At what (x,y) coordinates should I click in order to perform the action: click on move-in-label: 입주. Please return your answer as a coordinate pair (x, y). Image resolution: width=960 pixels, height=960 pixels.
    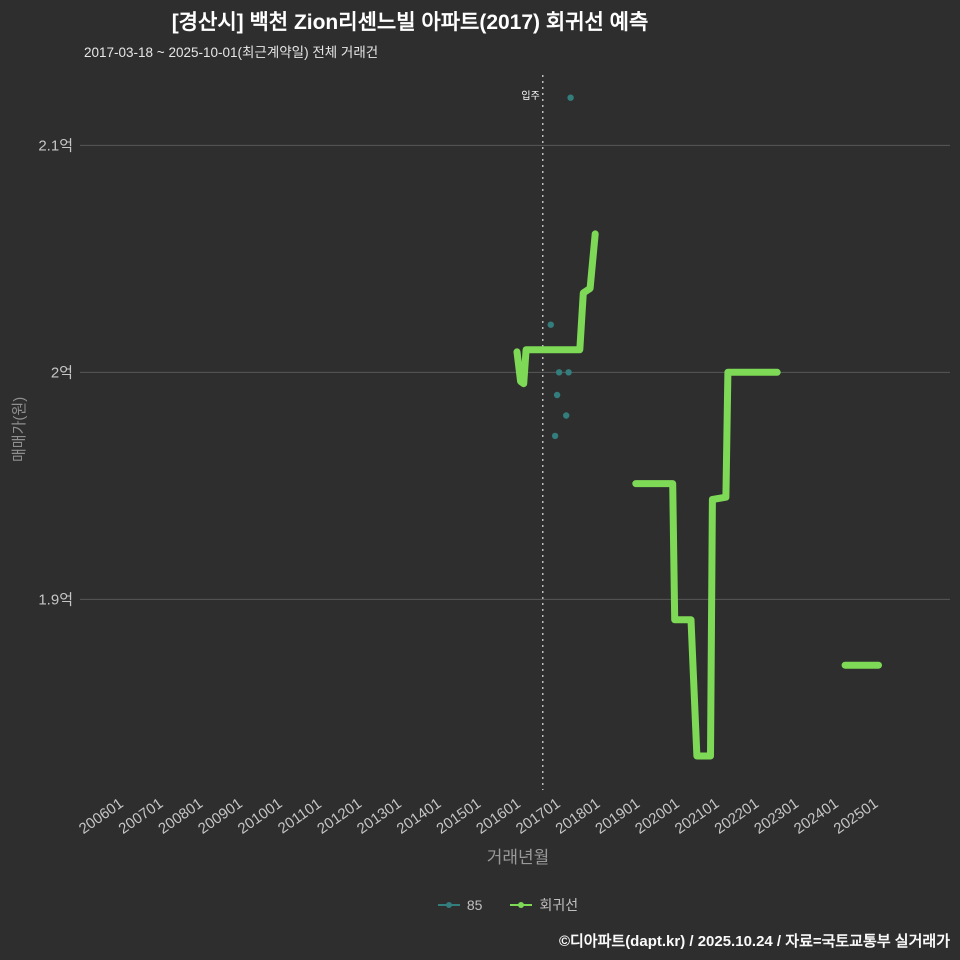
    Looking at the image, I should click on (530, 95).